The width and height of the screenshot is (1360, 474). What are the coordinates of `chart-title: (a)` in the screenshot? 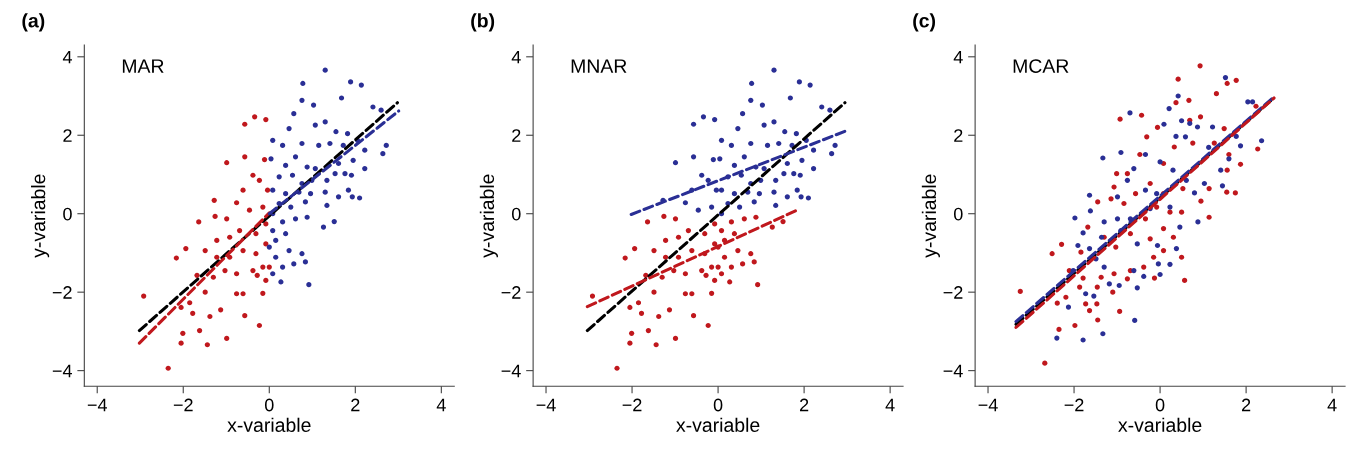 It's located at (33, 22).